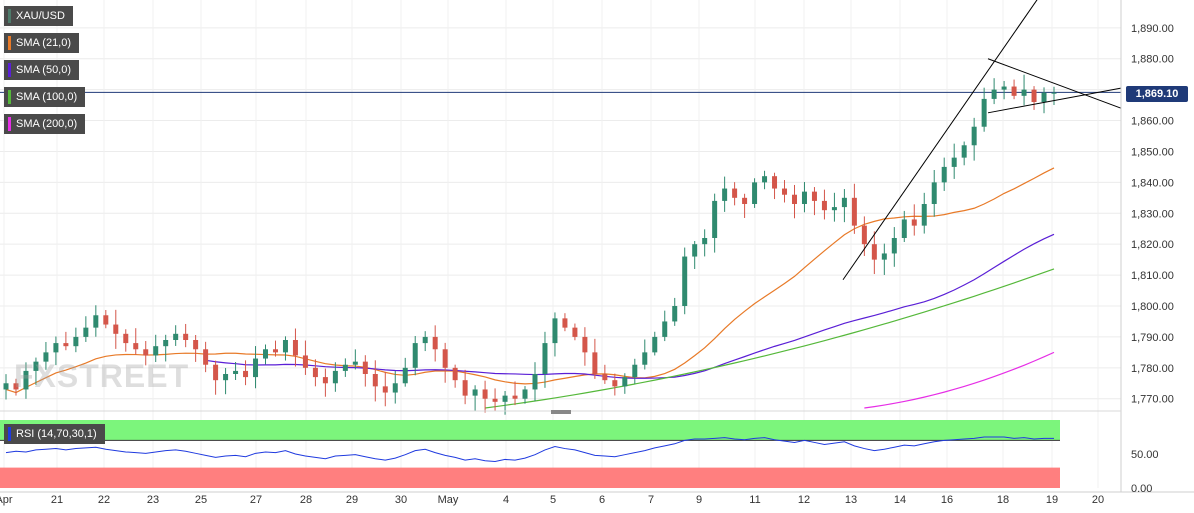  I want to click on trendlines, so click(982, 140).